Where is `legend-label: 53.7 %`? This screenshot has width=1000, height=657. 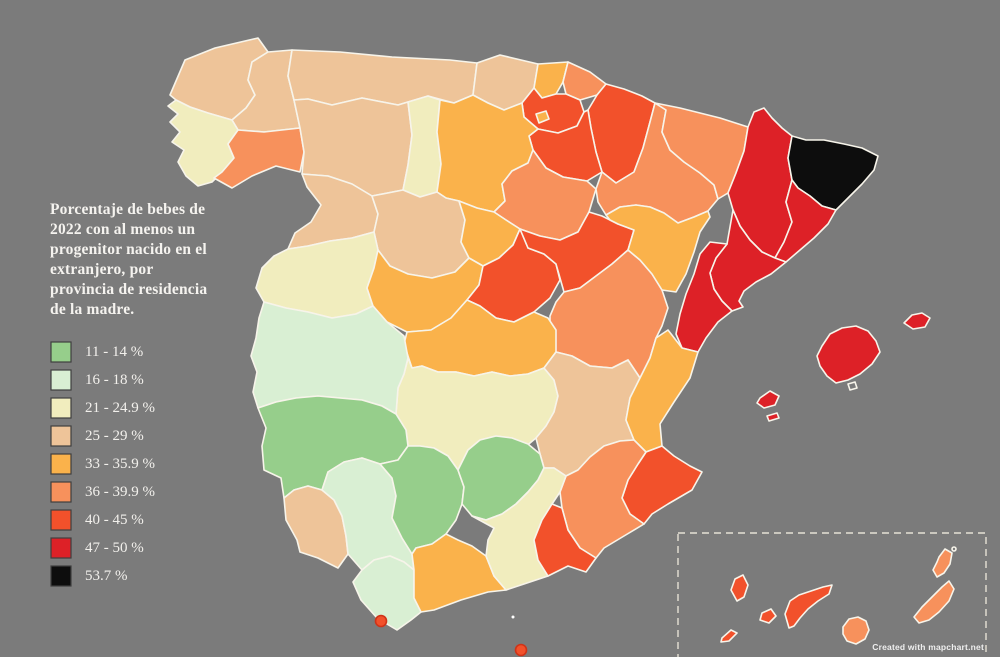 legend-label: 53.7 % is located at coordinates (106, 575).